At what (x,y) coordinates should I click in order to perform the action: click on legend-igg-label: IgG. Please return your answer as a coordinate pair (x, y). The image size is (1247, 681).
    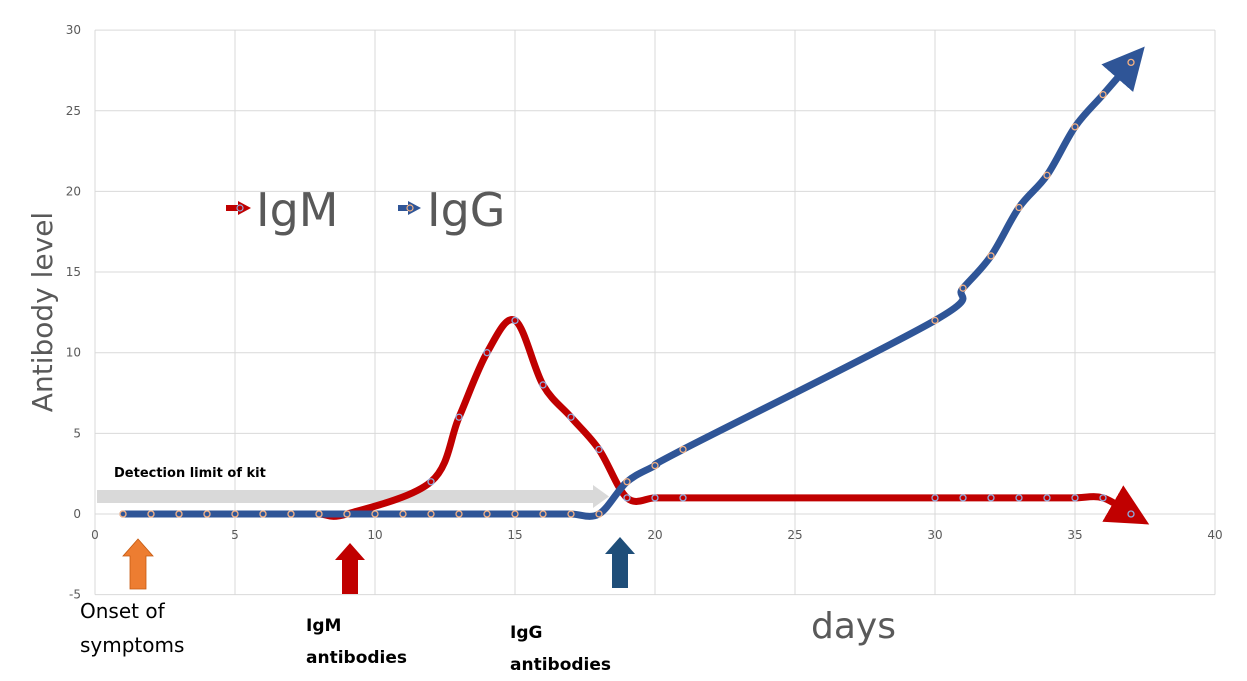
    Looking at the image, I should click on (466, 210).